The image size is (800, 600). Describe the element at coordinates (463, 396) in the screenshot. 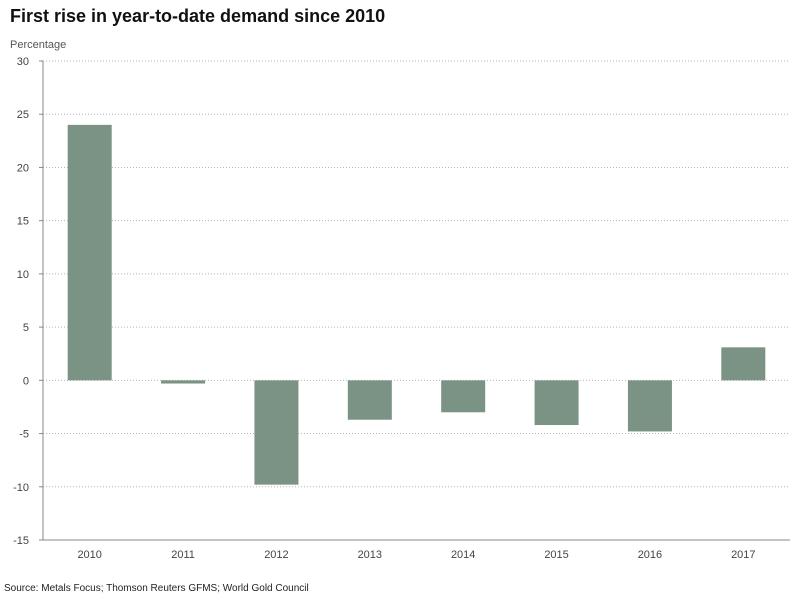

I see `bar-2014` at that location.